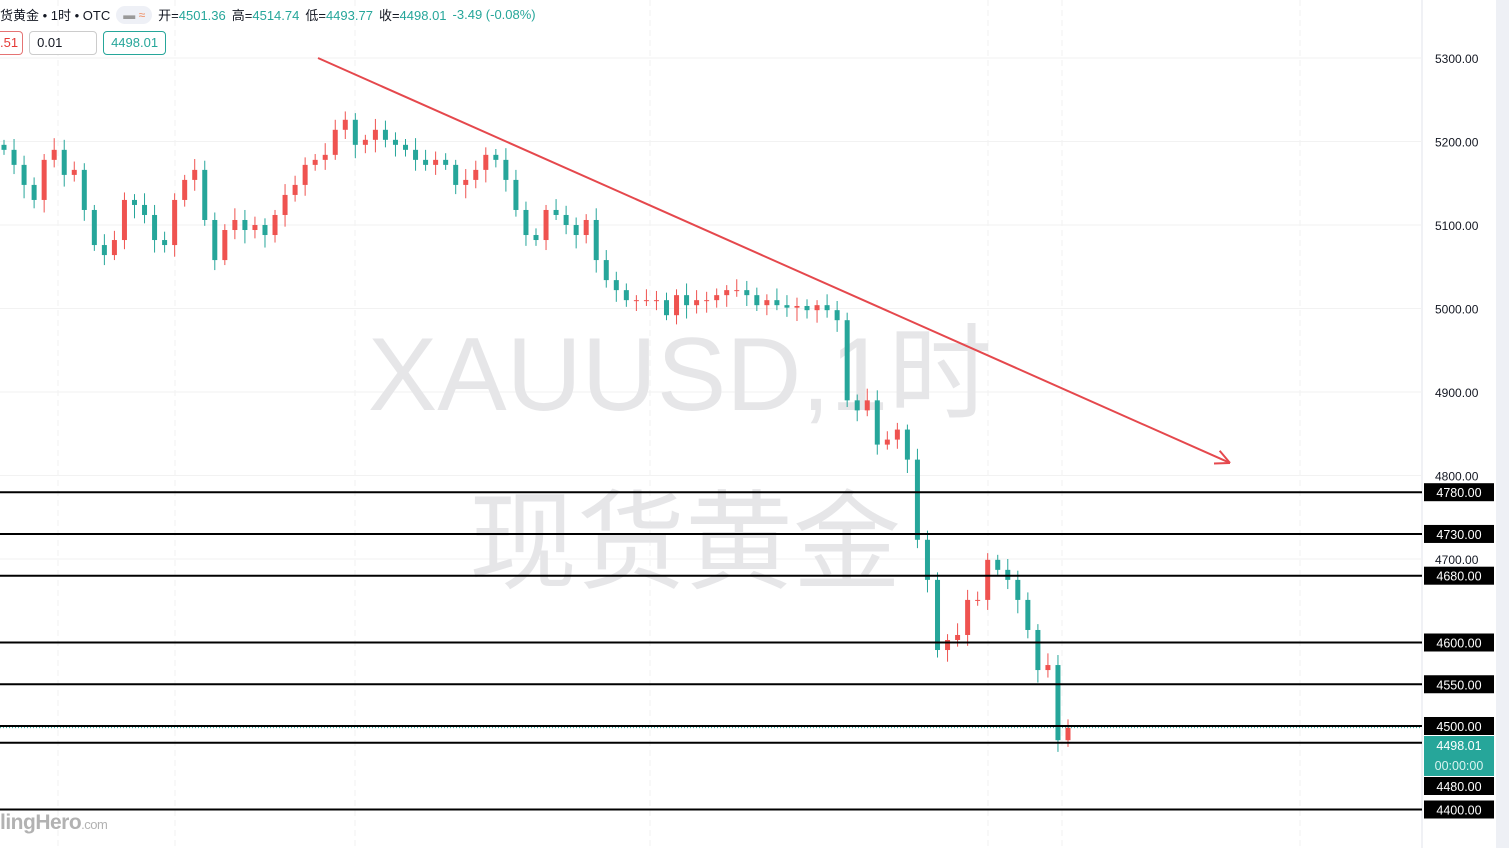 The height and width of the screenshot is (848, 1509). What do you see at coordinates (1457, 143) in the screenshot?
I see `y-tick-label: 5200.00` at bounding box center [1457, 143].